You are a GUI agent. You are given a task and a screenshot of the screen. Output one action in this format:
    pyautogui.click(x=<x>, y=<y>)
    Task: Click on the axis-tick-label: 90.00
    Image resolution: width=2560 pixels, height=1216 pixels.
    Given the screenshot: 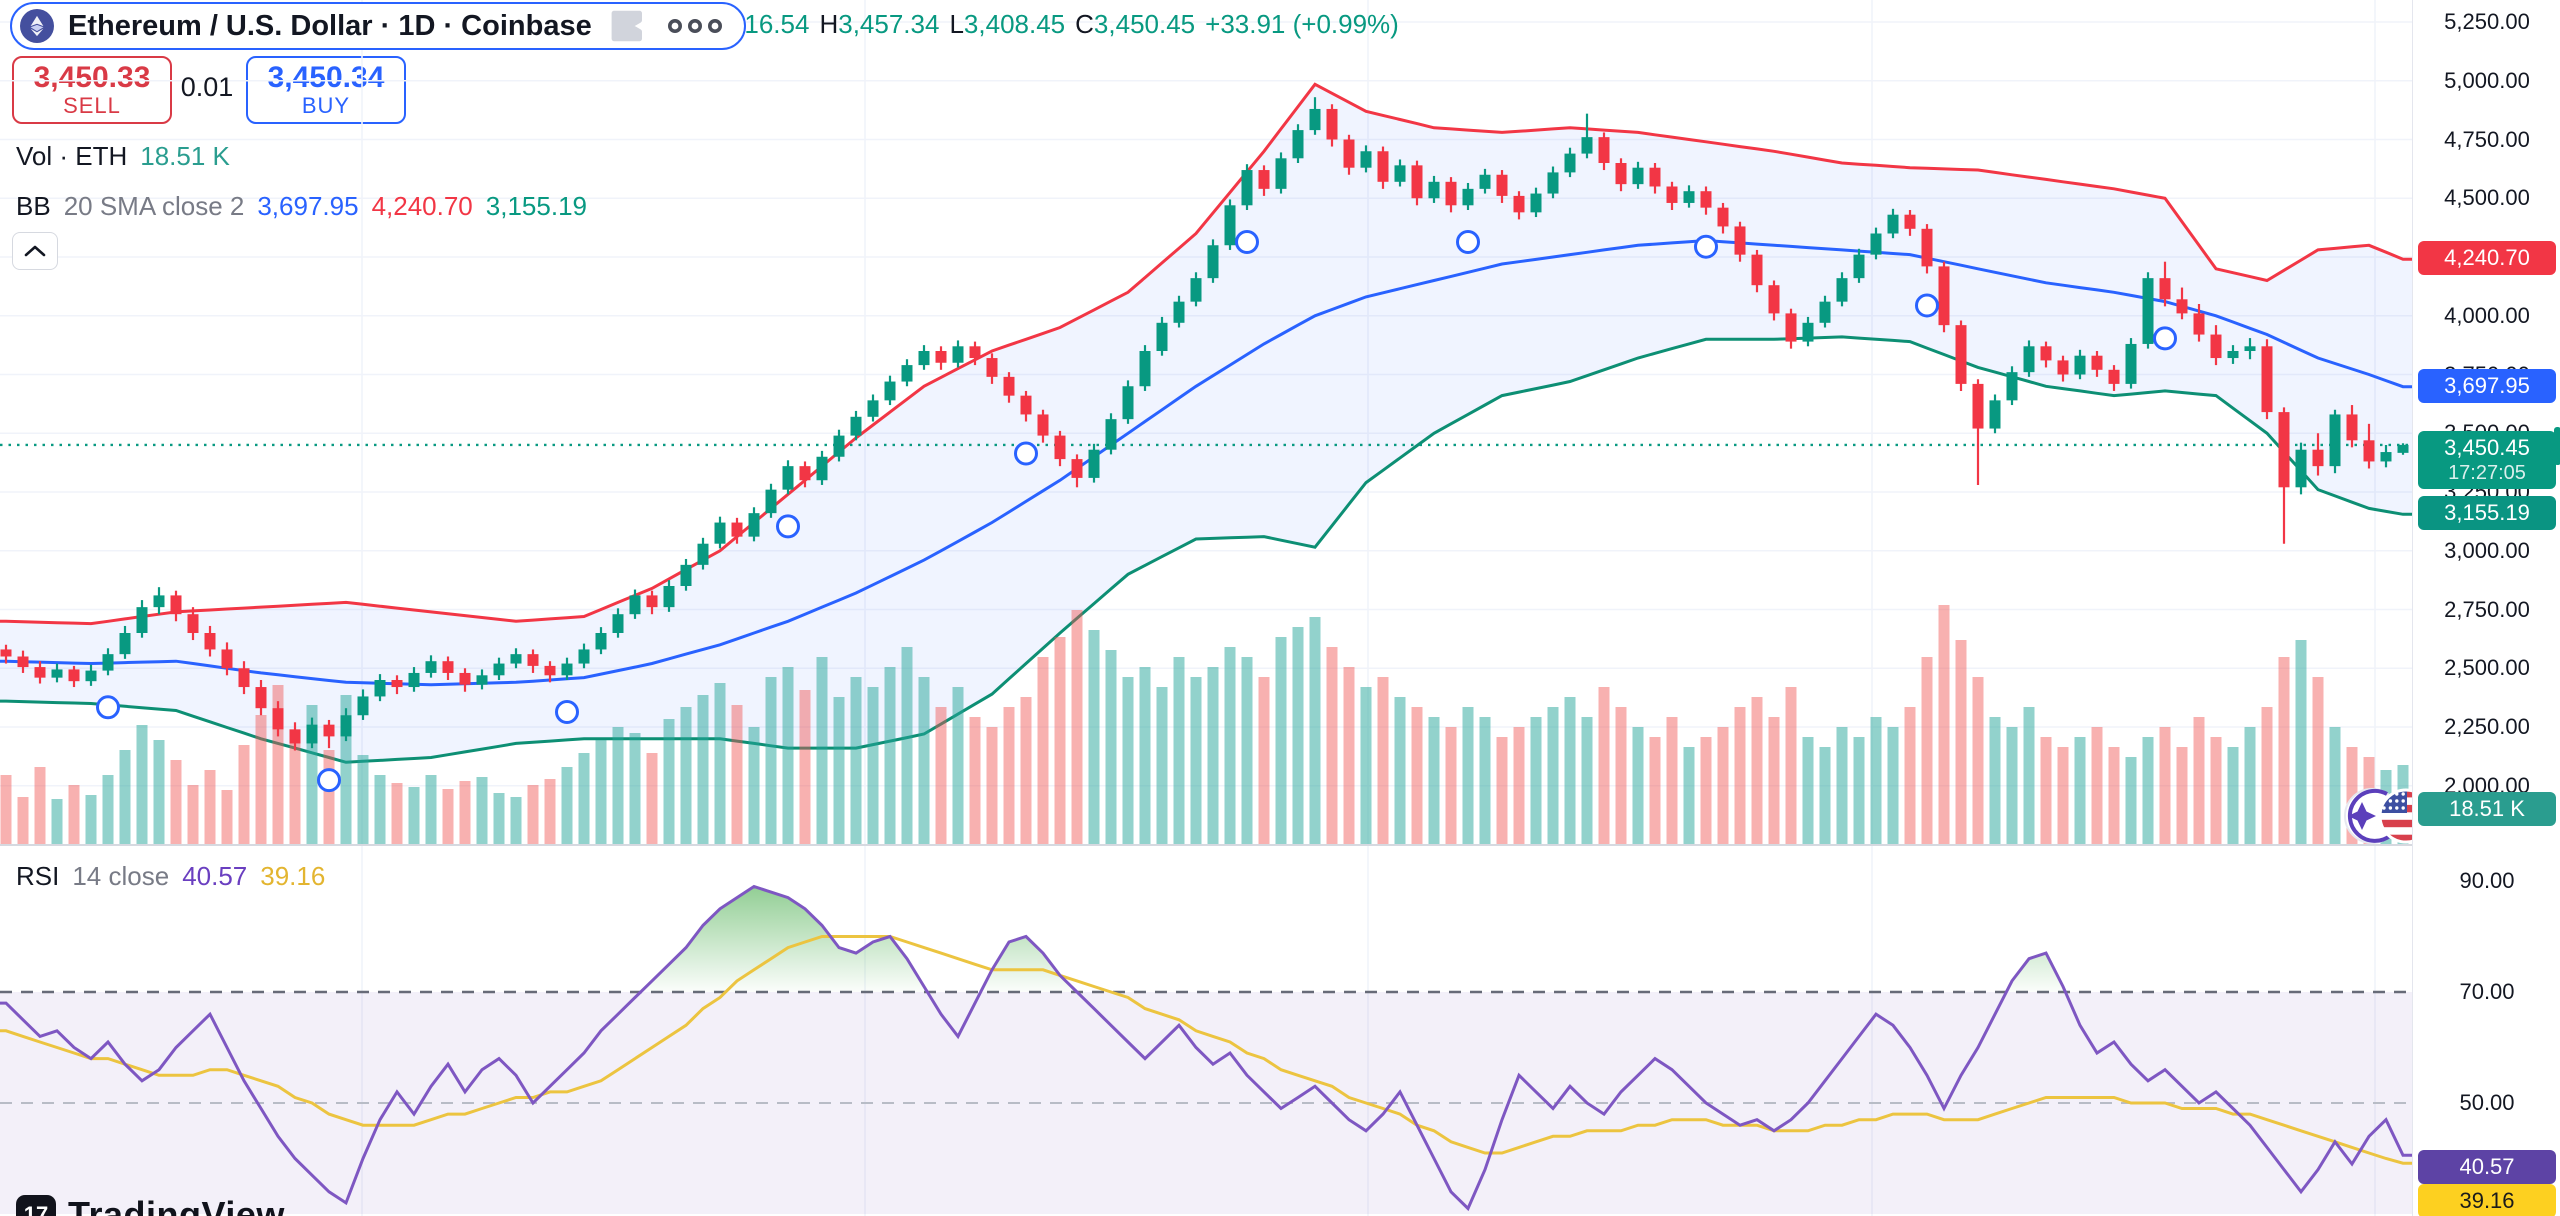 What is the action you would take?
    pyautogui.click(x=2487, y=880)
    